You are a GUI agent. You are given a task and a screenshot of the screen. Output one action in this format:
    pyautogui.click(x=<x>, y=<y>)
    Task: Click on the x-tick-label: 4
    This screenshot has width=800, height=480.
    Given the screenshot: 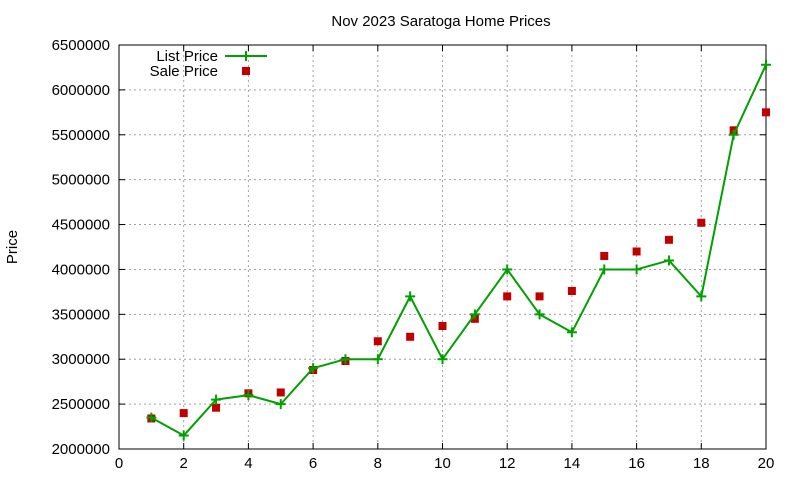 What is the action you would take?
    pyautogui.click(x=248, y=463)
    